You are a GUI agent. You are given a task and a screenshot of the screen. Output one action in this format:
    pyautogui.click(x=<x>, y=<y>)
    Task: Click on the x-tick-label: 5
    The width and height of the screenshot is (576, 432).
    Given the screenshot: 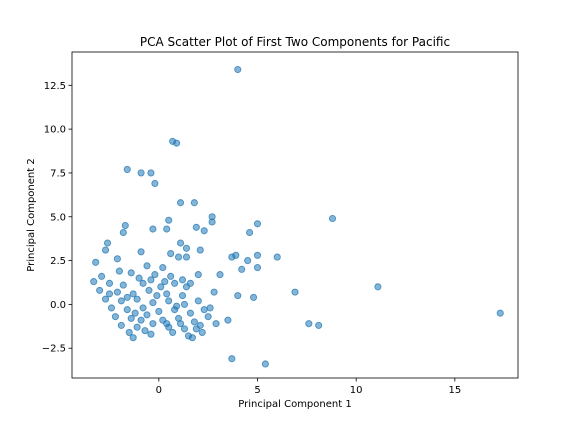 What is the action you would take?
    pyautogui.click(x=257, y=390)
    